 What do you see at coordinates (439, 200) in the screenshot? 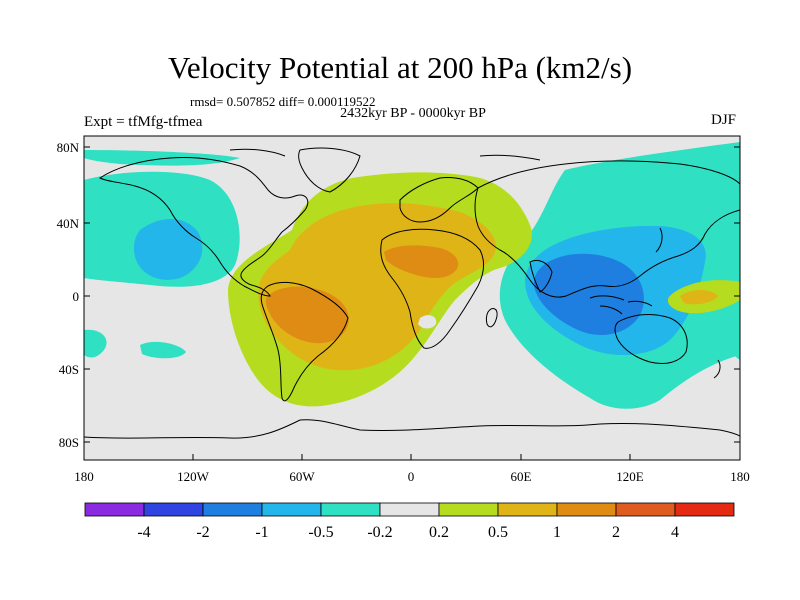
I see `coast-europe` at bounding box center [439, 200].